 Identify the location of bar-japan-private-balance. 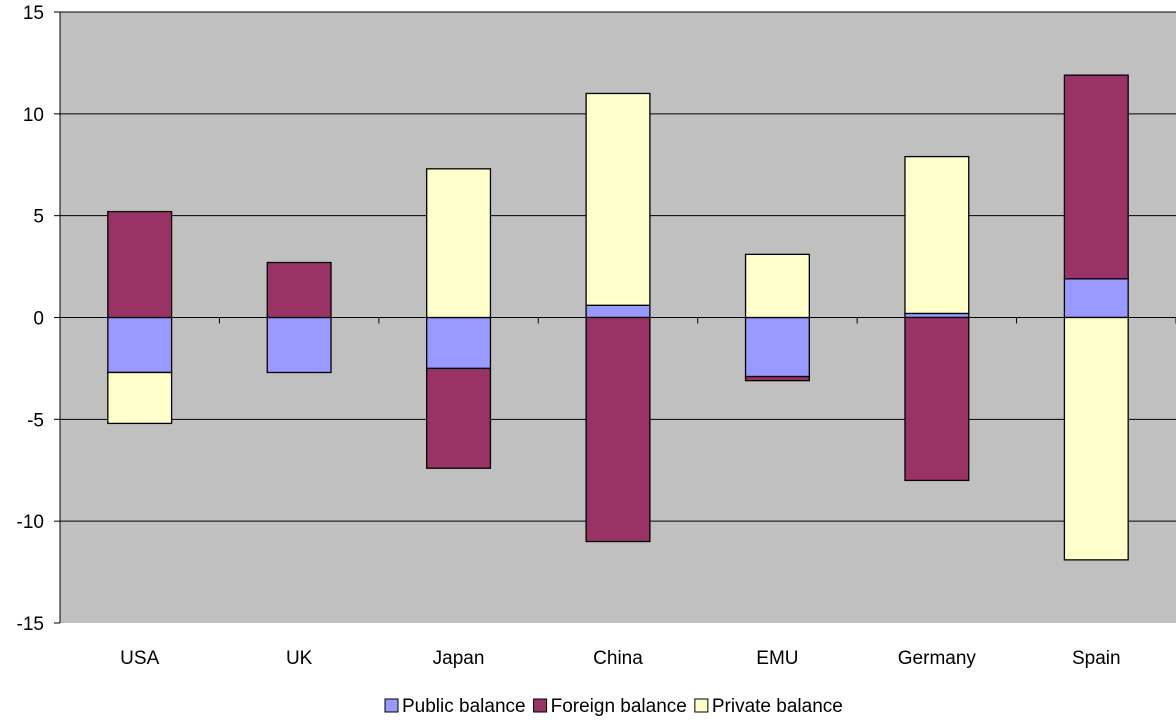
(459, 243).